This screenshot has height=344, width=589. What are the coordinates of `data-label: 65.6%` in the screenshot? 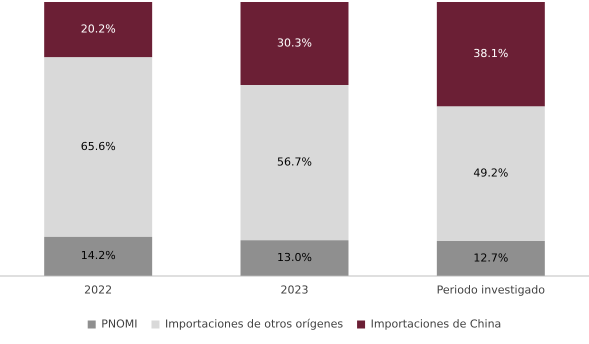 It's located at (98, 146).